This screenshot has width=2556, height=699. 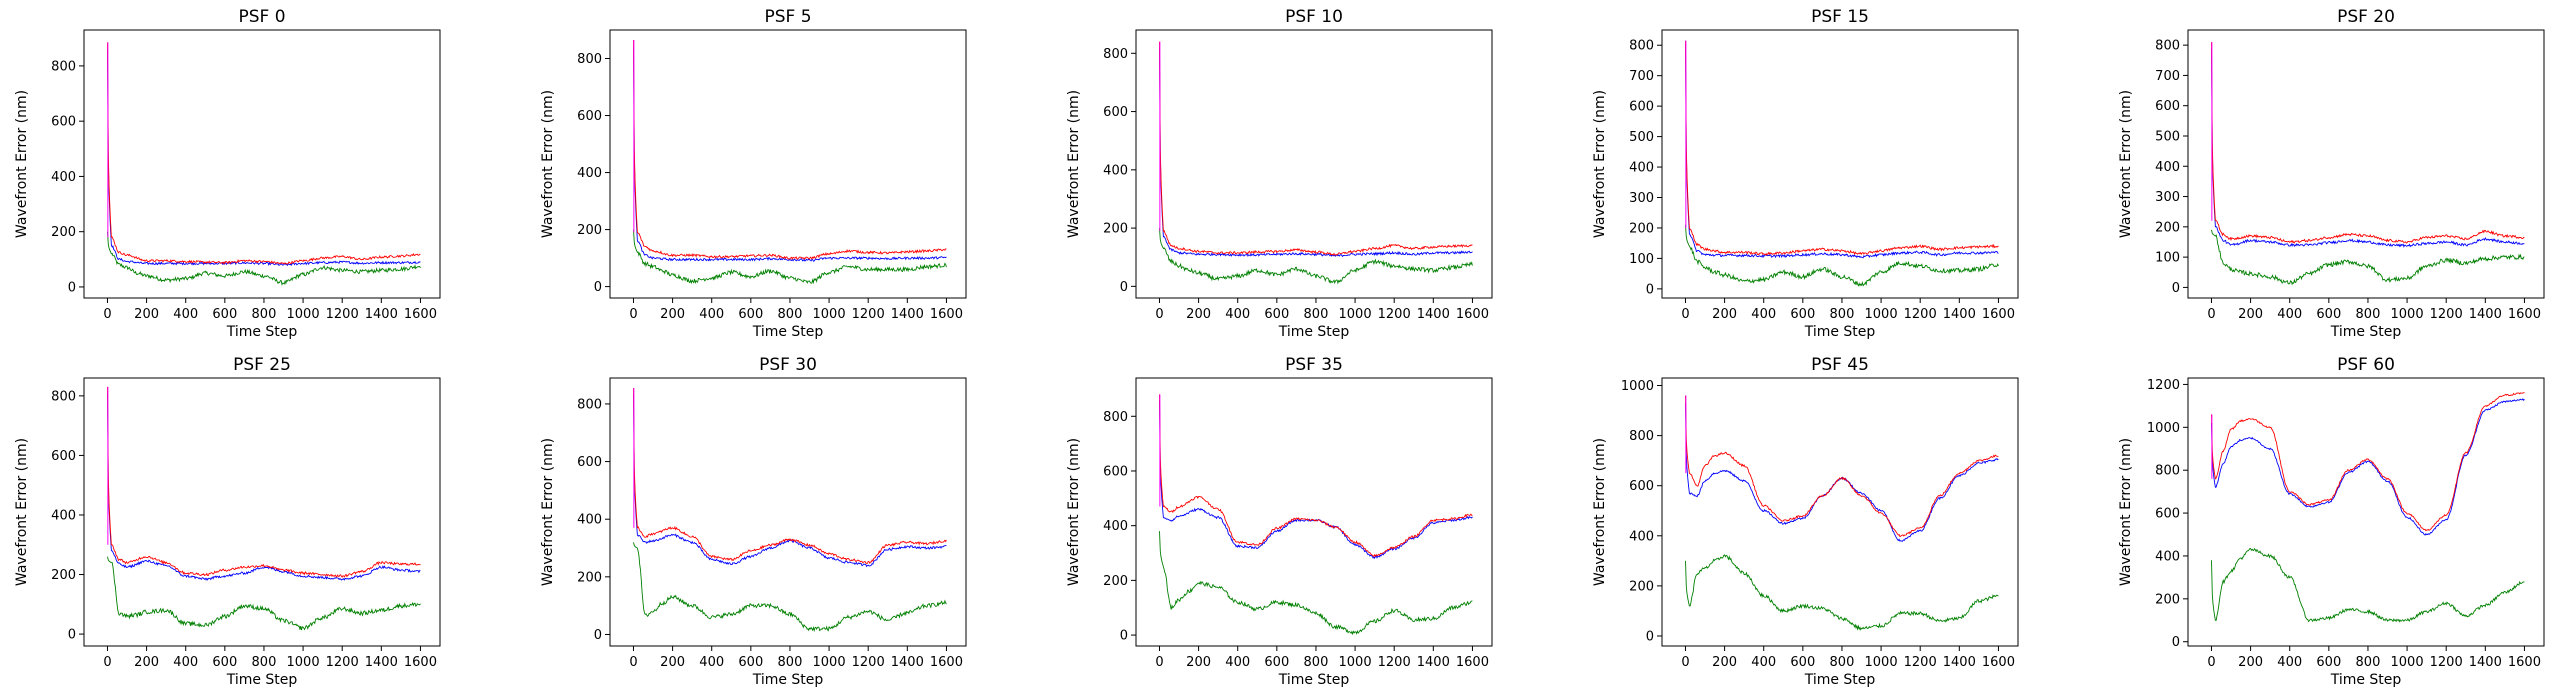 I want to click on subplot-title: PSF 20, so click(x=2366, y=17).